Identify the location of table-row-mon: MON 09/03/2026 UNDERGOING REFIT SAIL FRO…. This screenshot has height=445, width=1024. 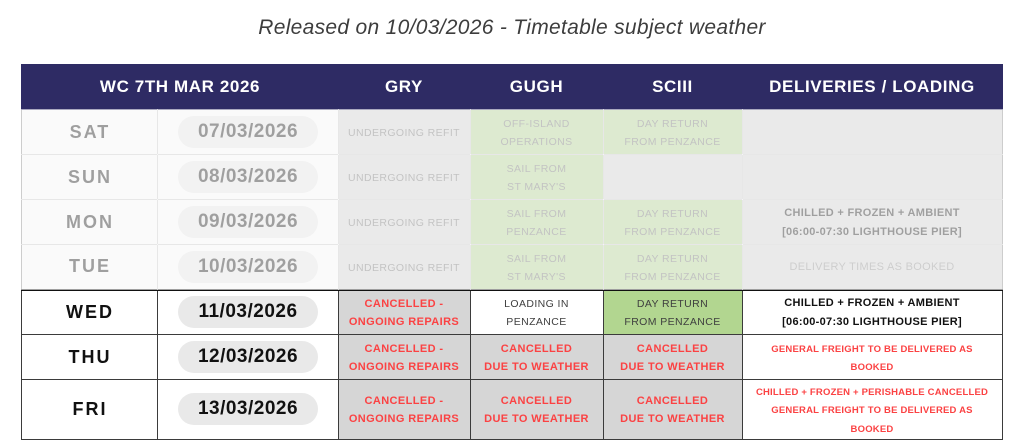
(512, 222).